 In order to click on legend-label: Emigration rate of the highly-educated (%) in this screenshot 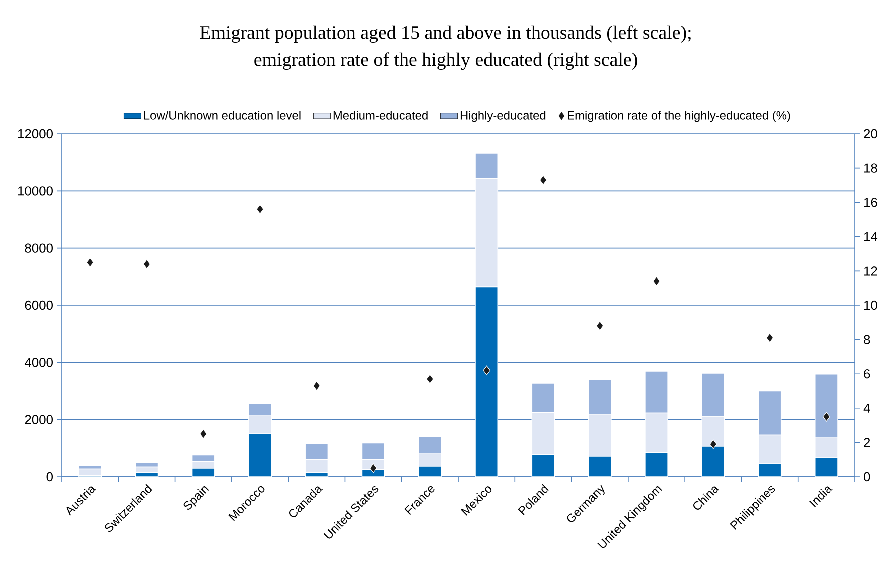, I will do `click(679, 116)`.